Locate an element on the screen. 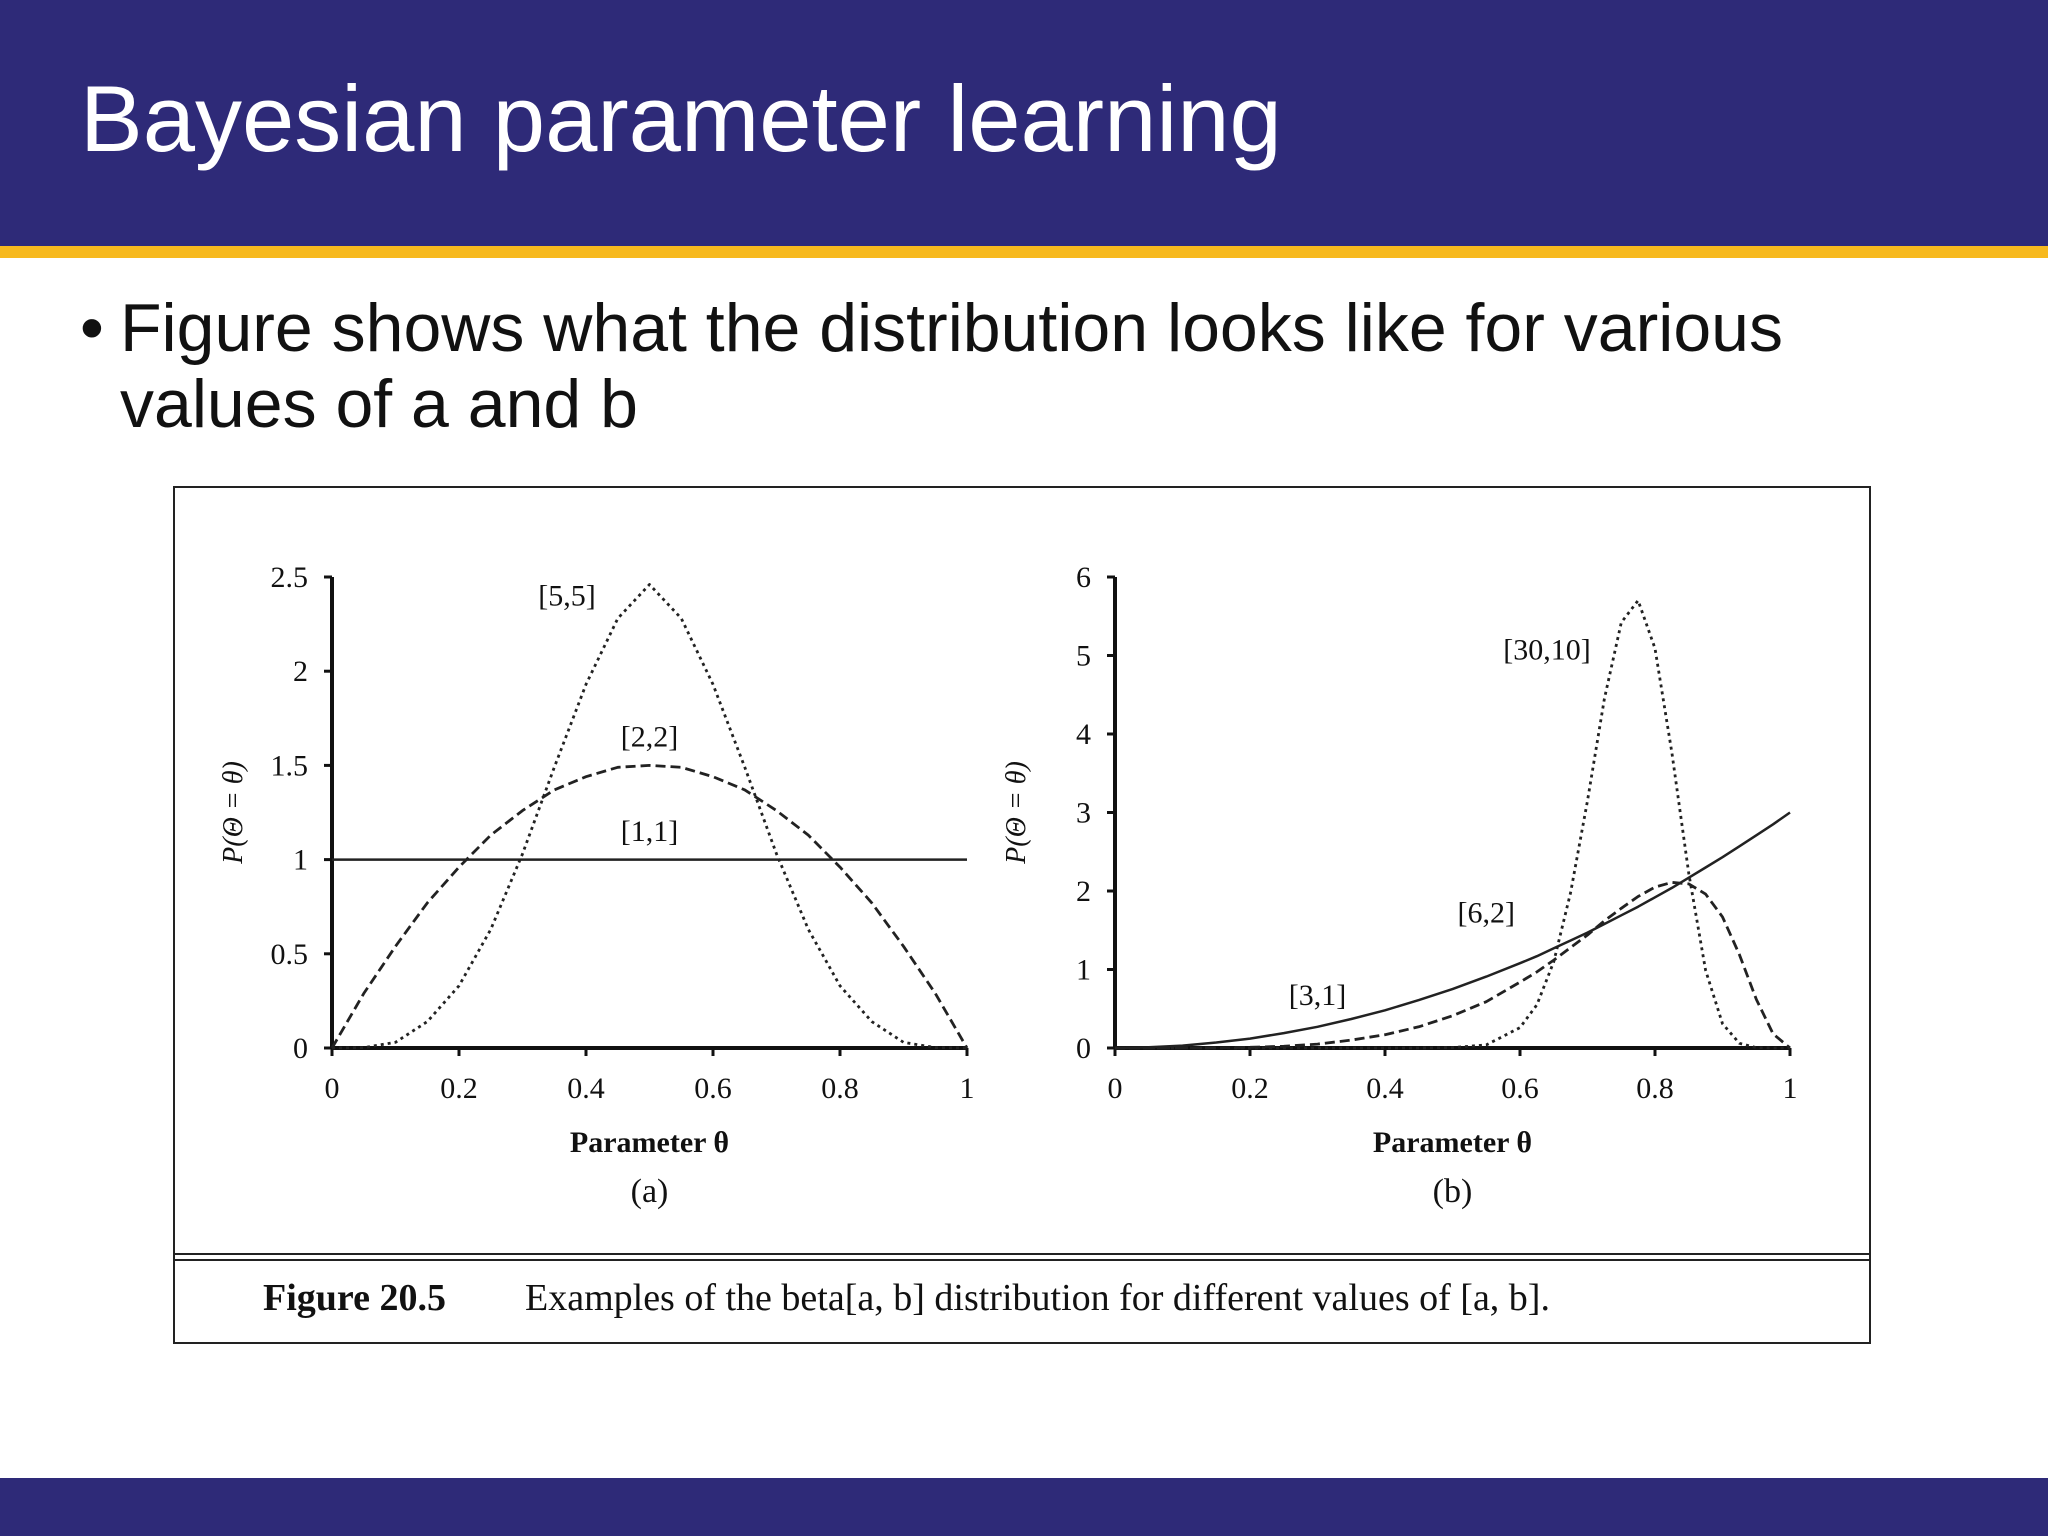 Image resolution: width=2048 pixels, height=1536 pixels. y-tick-label-a: 1 is located at coordinates (300, 860).